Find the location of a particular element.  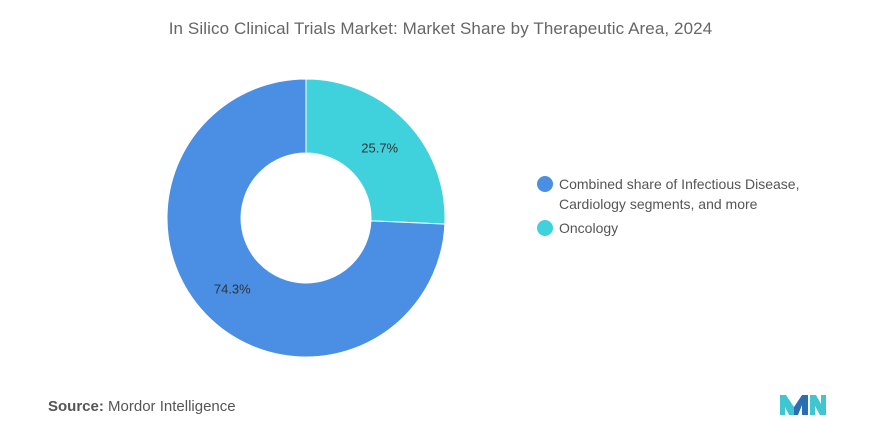

legend-item-oncology: Oncology is located at coordinates (687, 228).